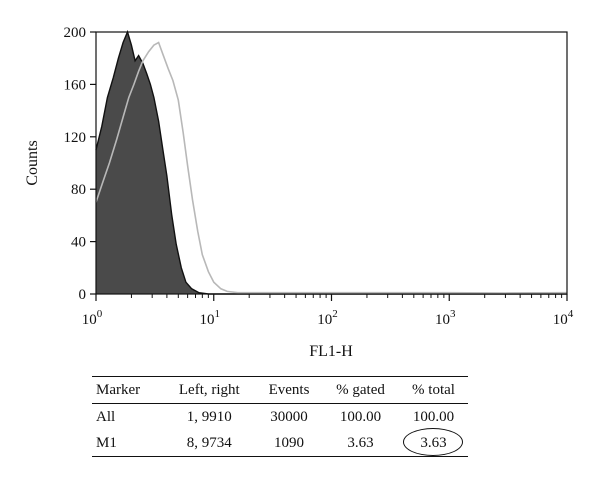 Image resolution: width=600 pixels, height=484 pixels. I want to click on header-percent-total: % total, so click(433, 390).